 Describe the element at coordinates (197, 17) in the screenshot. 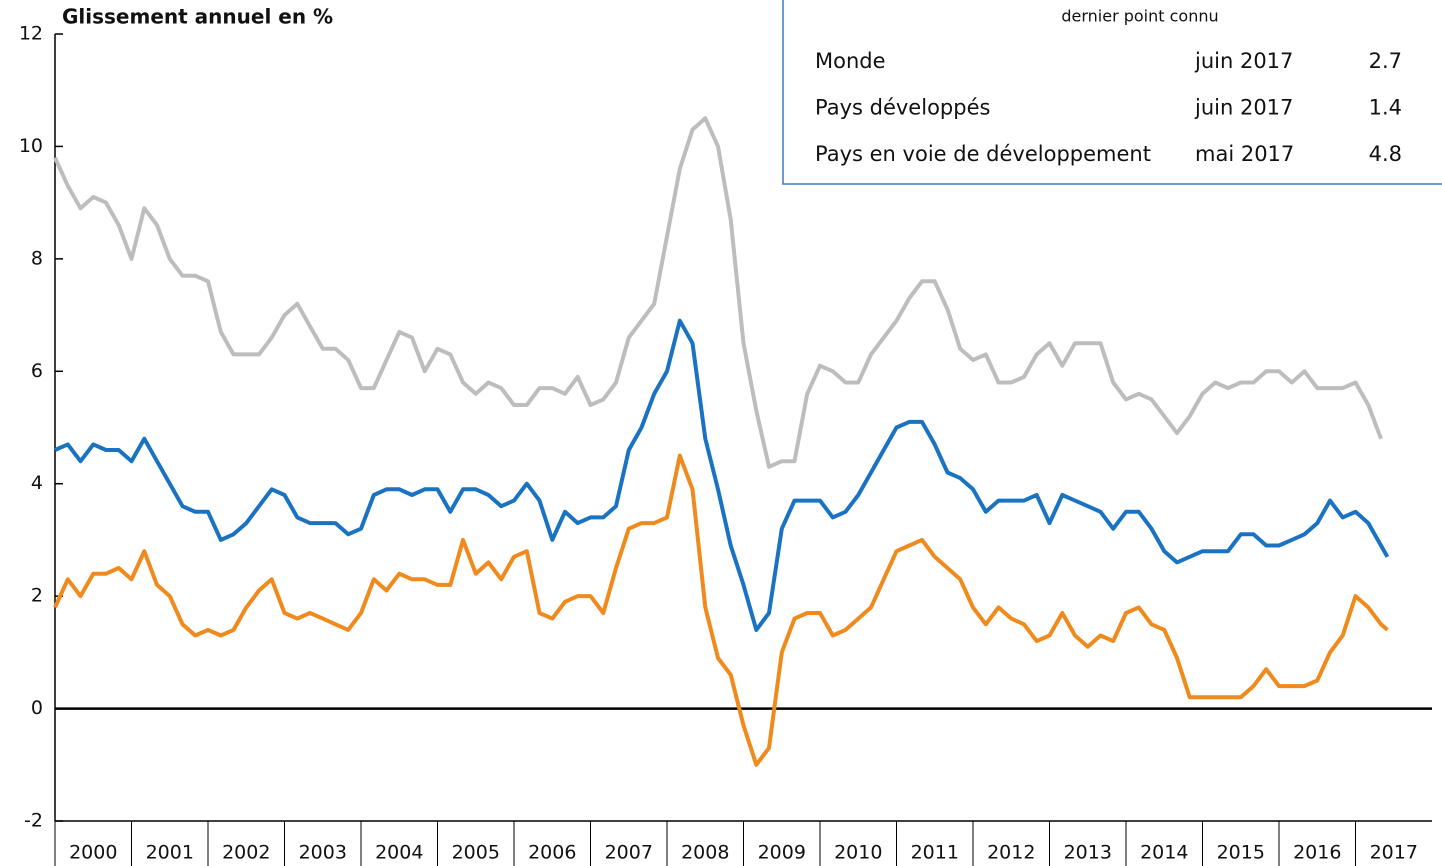

I see `axis-title: Glissement annuel en %` at that location.